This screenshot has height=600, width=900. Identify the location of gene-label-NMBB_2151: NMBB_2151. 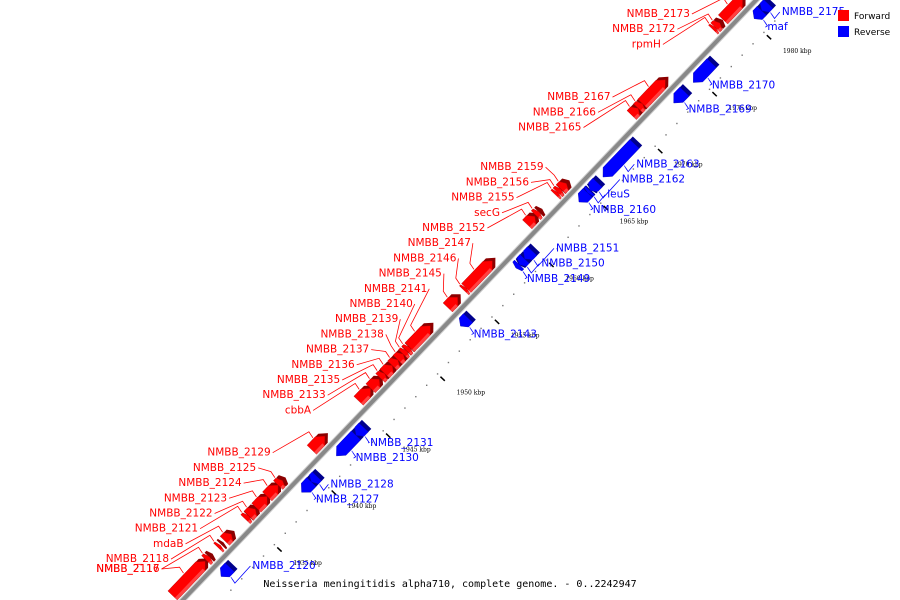
(587, 248).